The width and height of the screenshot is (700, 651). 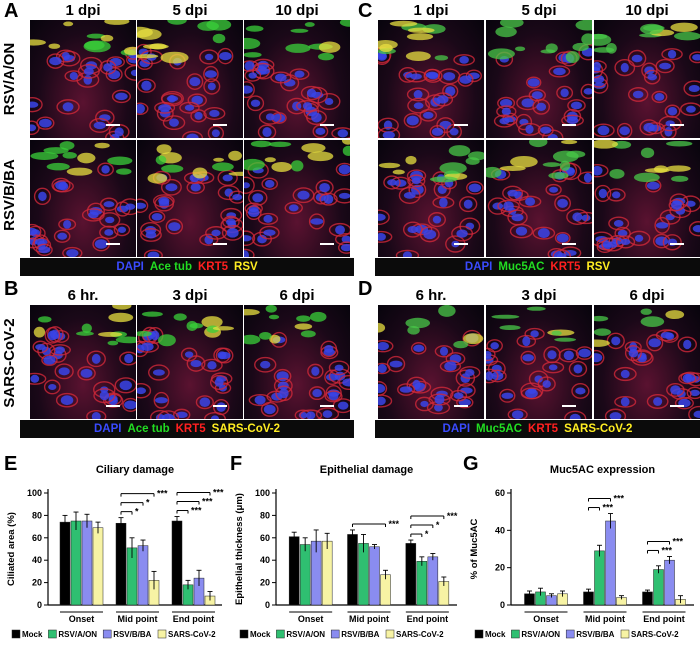 What do you see at coordinates (428, 619) in the screenshot?
I see `x-category-label: End point` at bounding box center [428, 619].